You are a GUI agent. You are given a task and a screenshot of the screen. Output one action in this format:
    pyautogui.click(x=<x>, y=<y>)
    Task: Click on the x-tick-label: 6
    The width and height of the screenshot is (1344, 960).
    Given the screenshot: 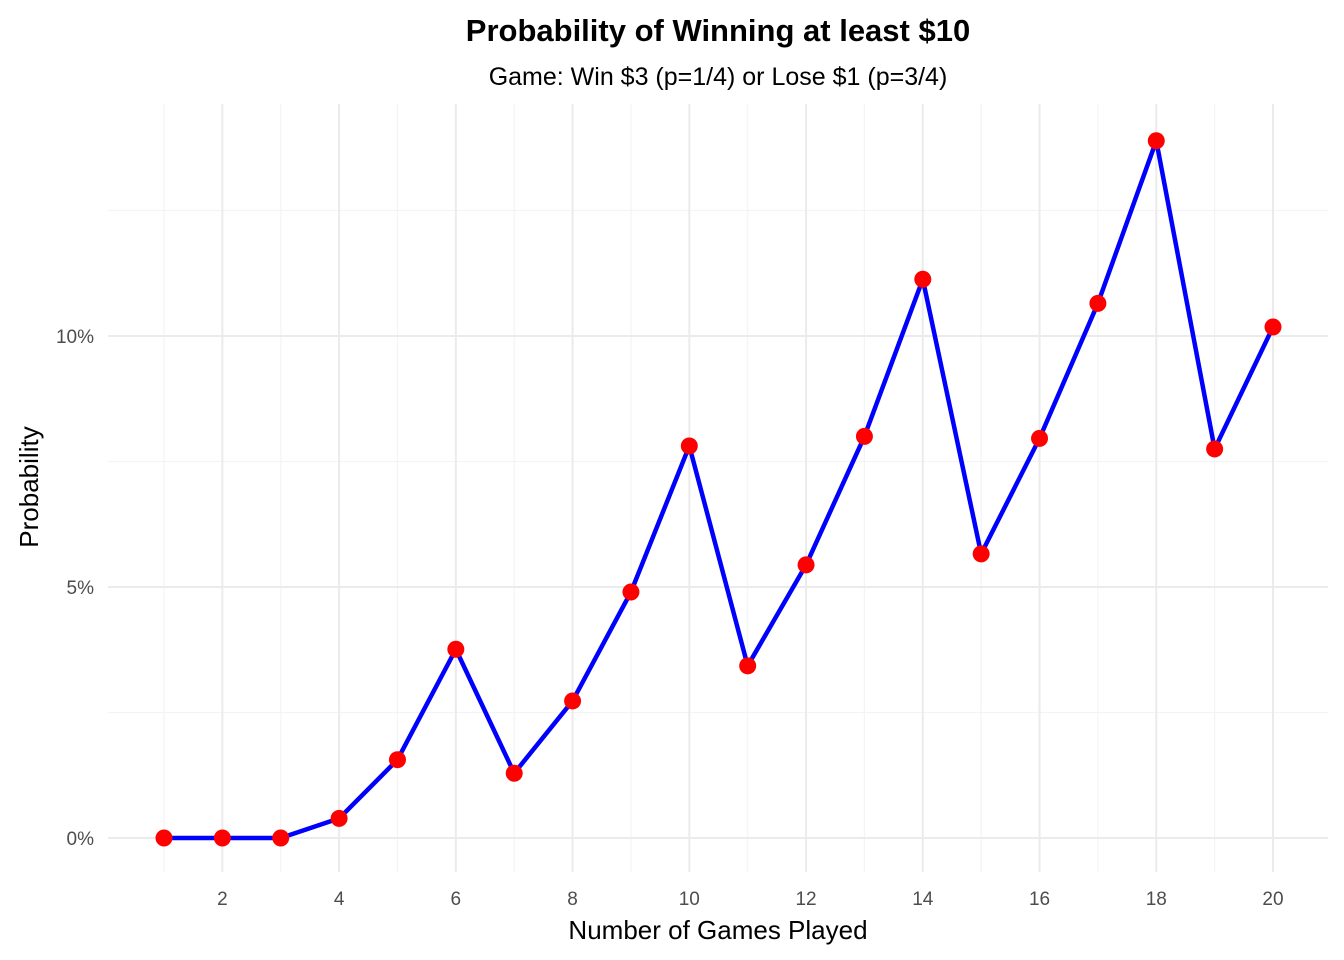 What is the action you would take?
    pyautogui.click(x=456, y=899)
    